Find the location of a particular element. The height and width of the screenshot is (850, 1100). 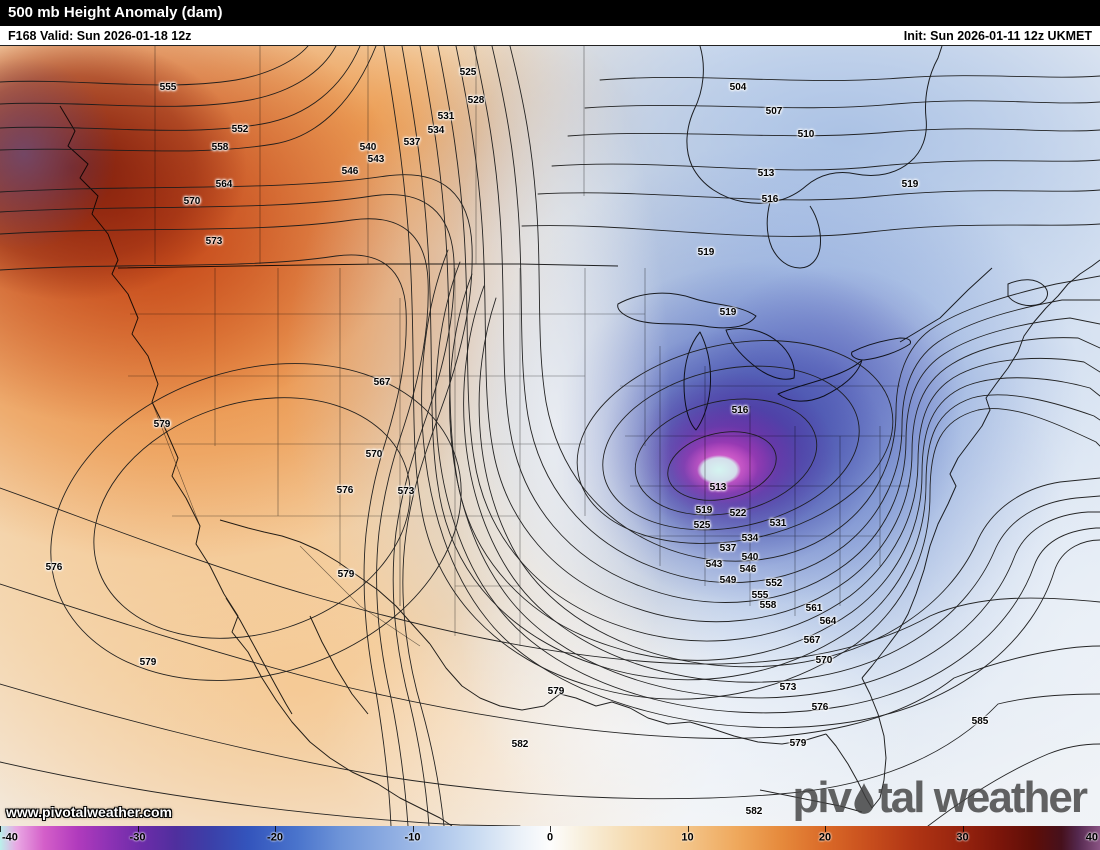

contour-label: 561 is located at coordinates (814, 608).